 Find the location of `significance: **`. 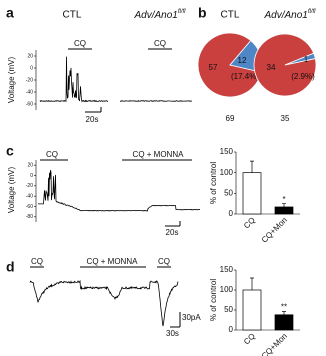

significance: ** is located at coordinates (284, 307).